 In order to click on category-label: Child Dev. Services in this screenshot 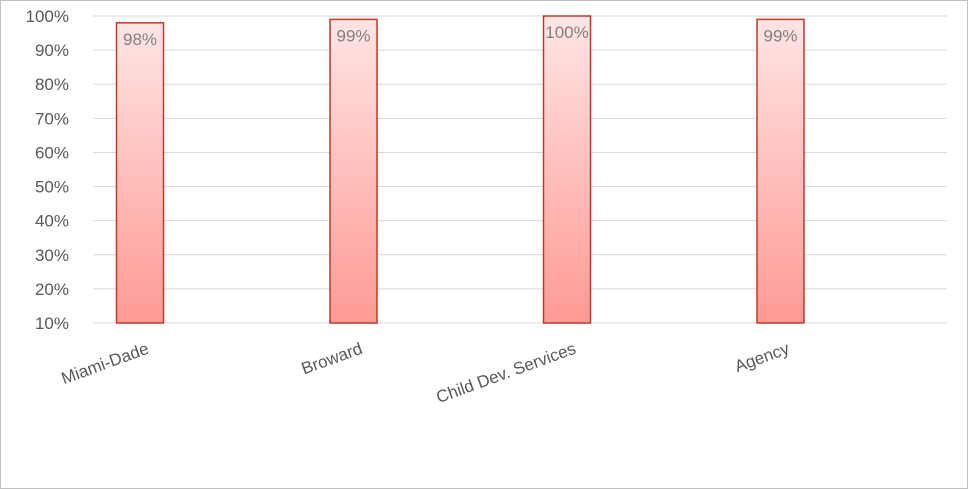, I will do `click(506, 373)`.